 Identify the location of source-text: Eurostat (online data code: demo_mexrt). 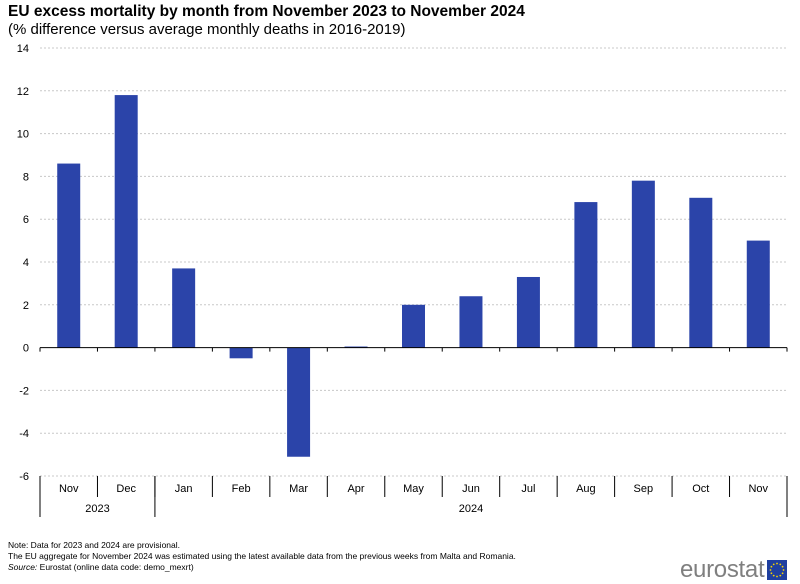
(115, 567).